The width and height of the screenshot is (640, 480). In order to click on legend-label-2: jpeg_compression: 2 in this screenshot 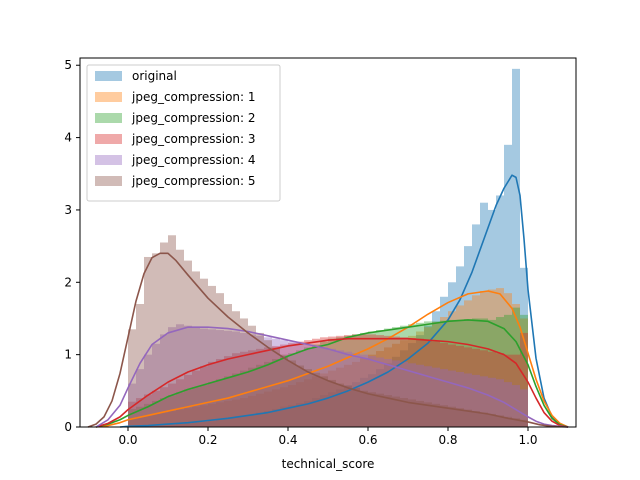, I will do `click(193, 118)`.